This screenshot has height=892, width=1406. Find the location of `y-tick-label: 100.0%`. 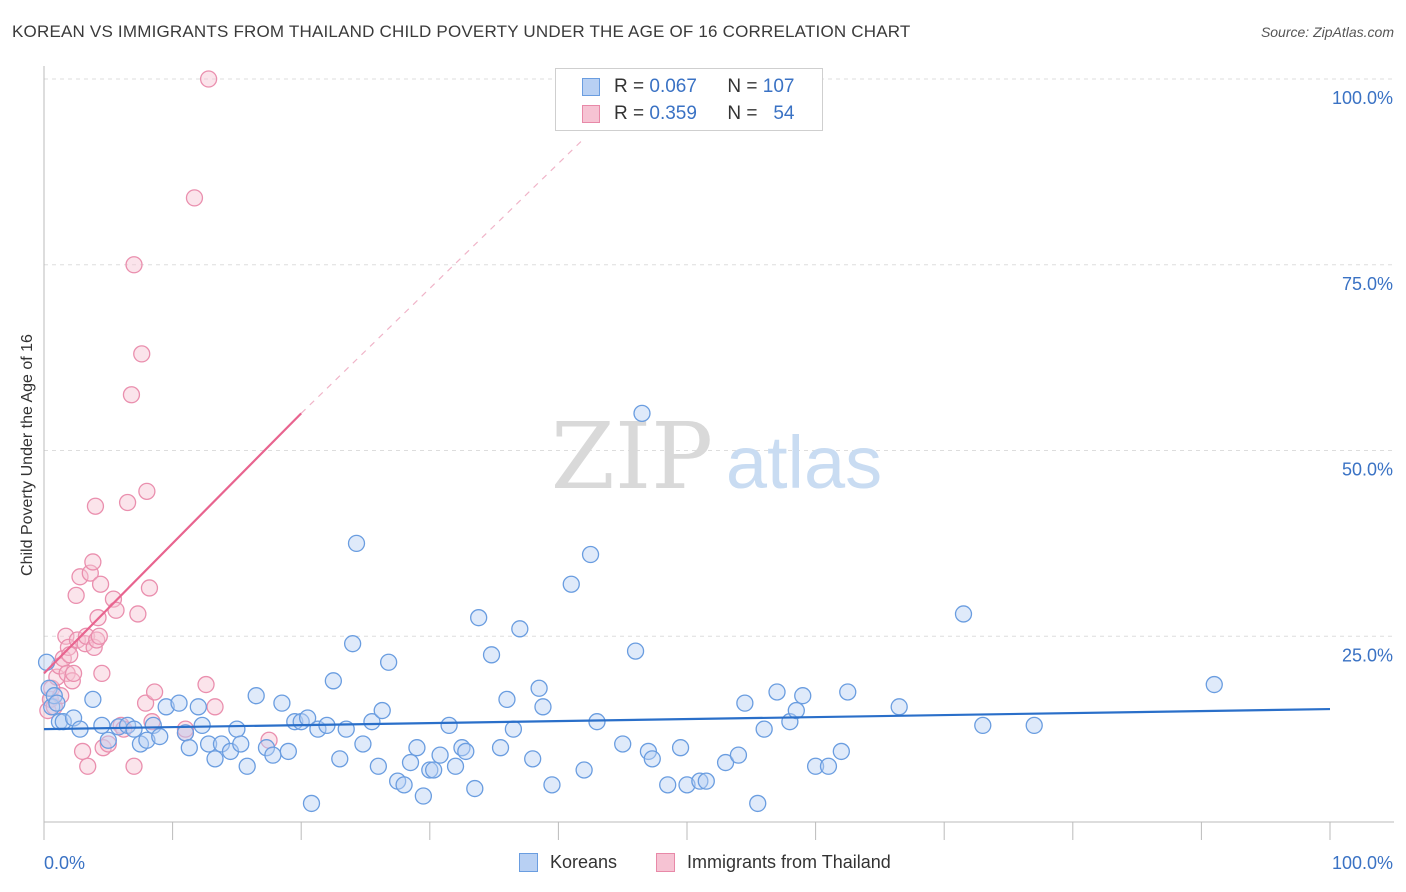

y-tick-label: 100.0% is located at coordinates (1362, 98).